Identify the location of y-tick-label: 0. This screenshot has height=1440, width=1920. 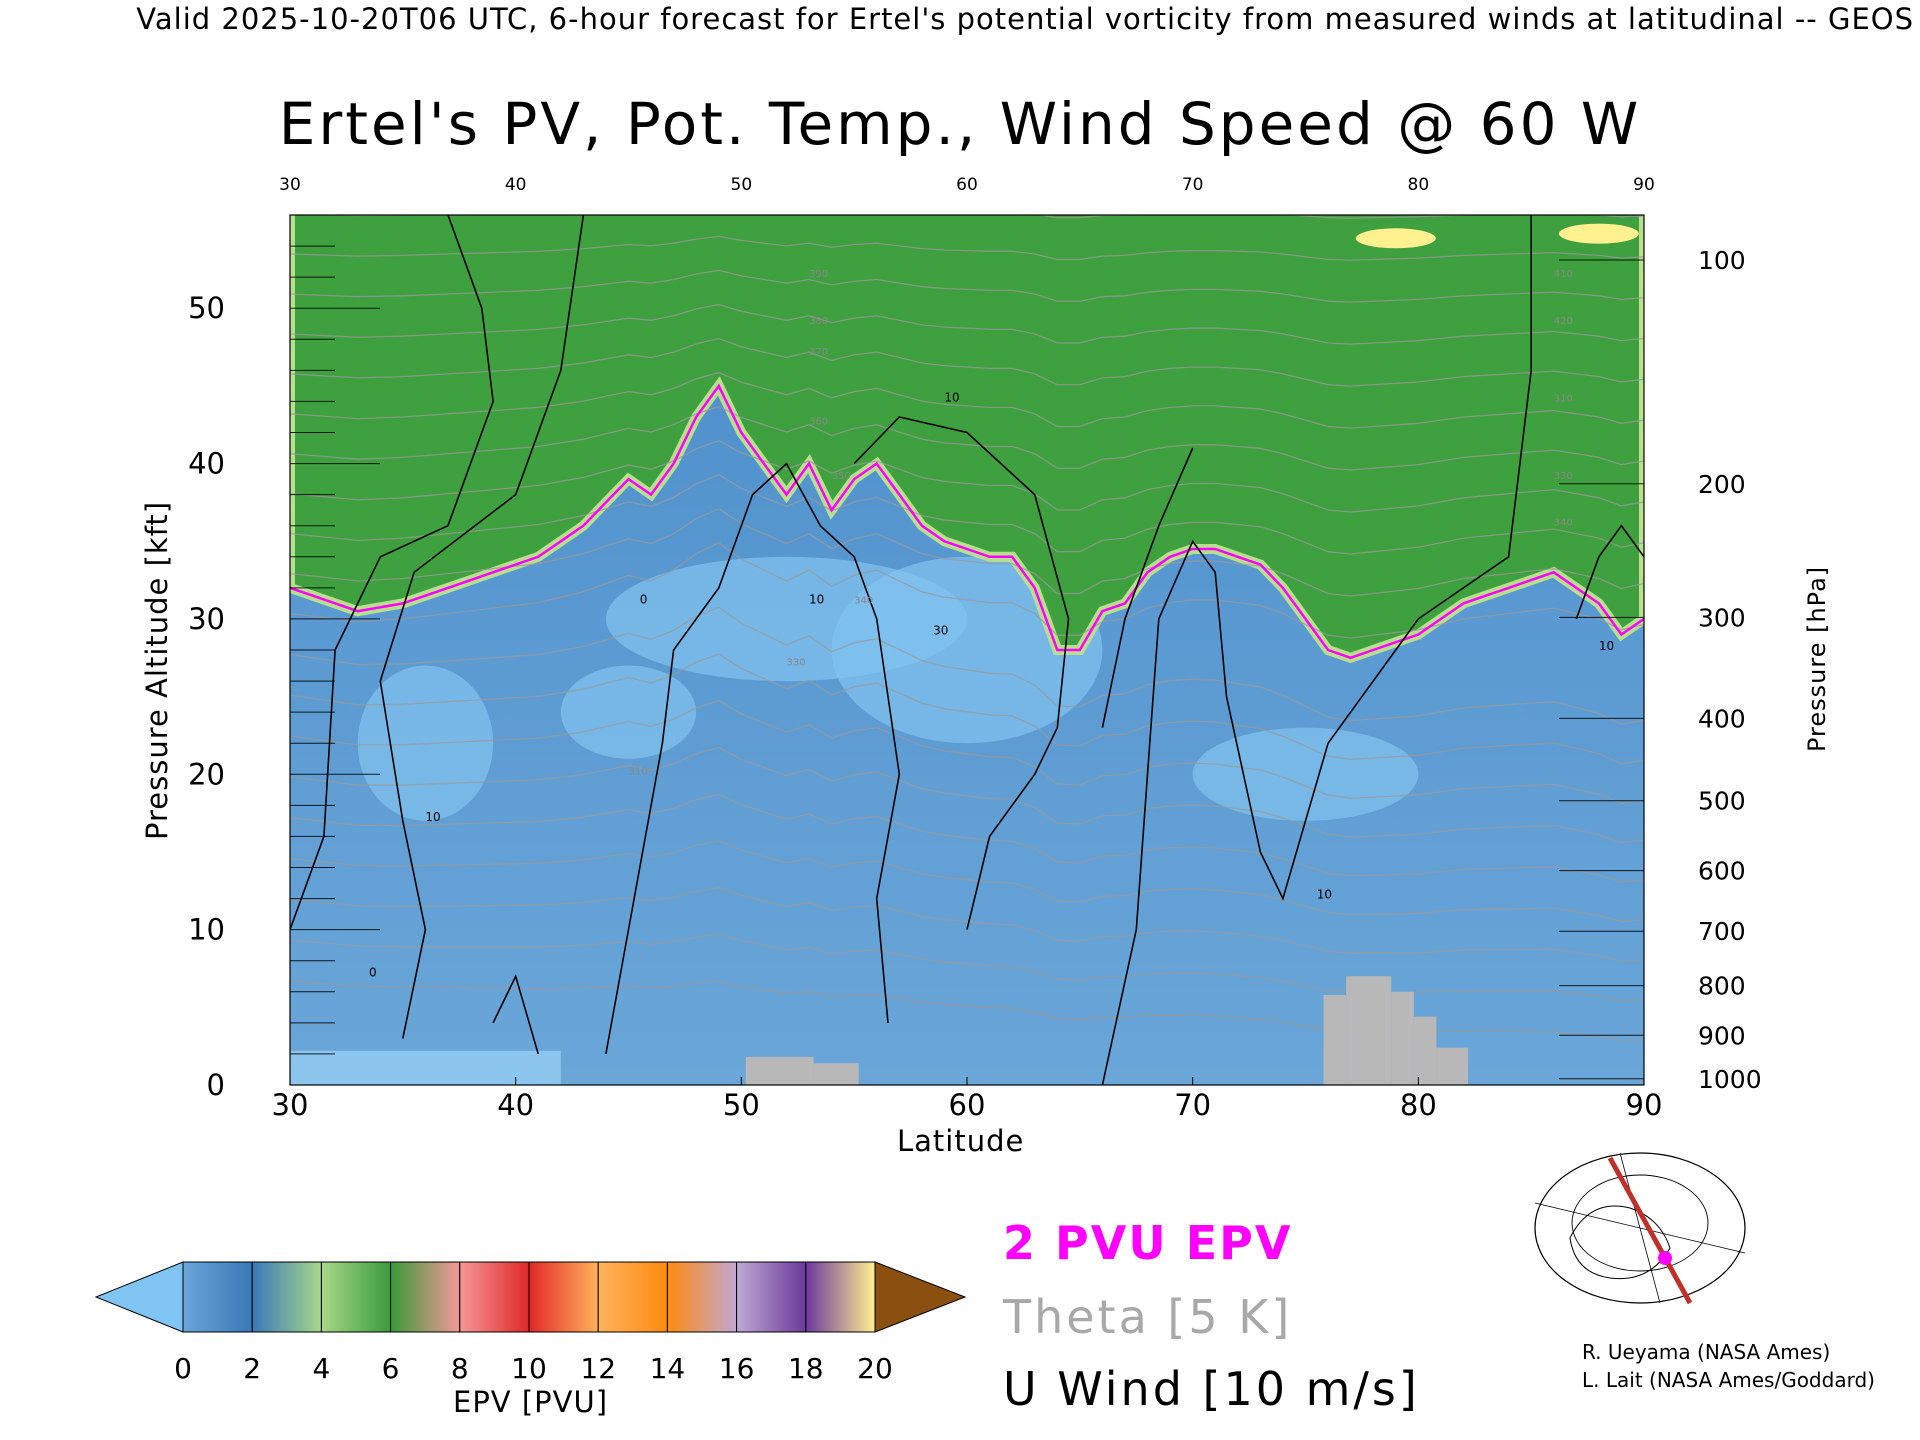
(216, 1085).